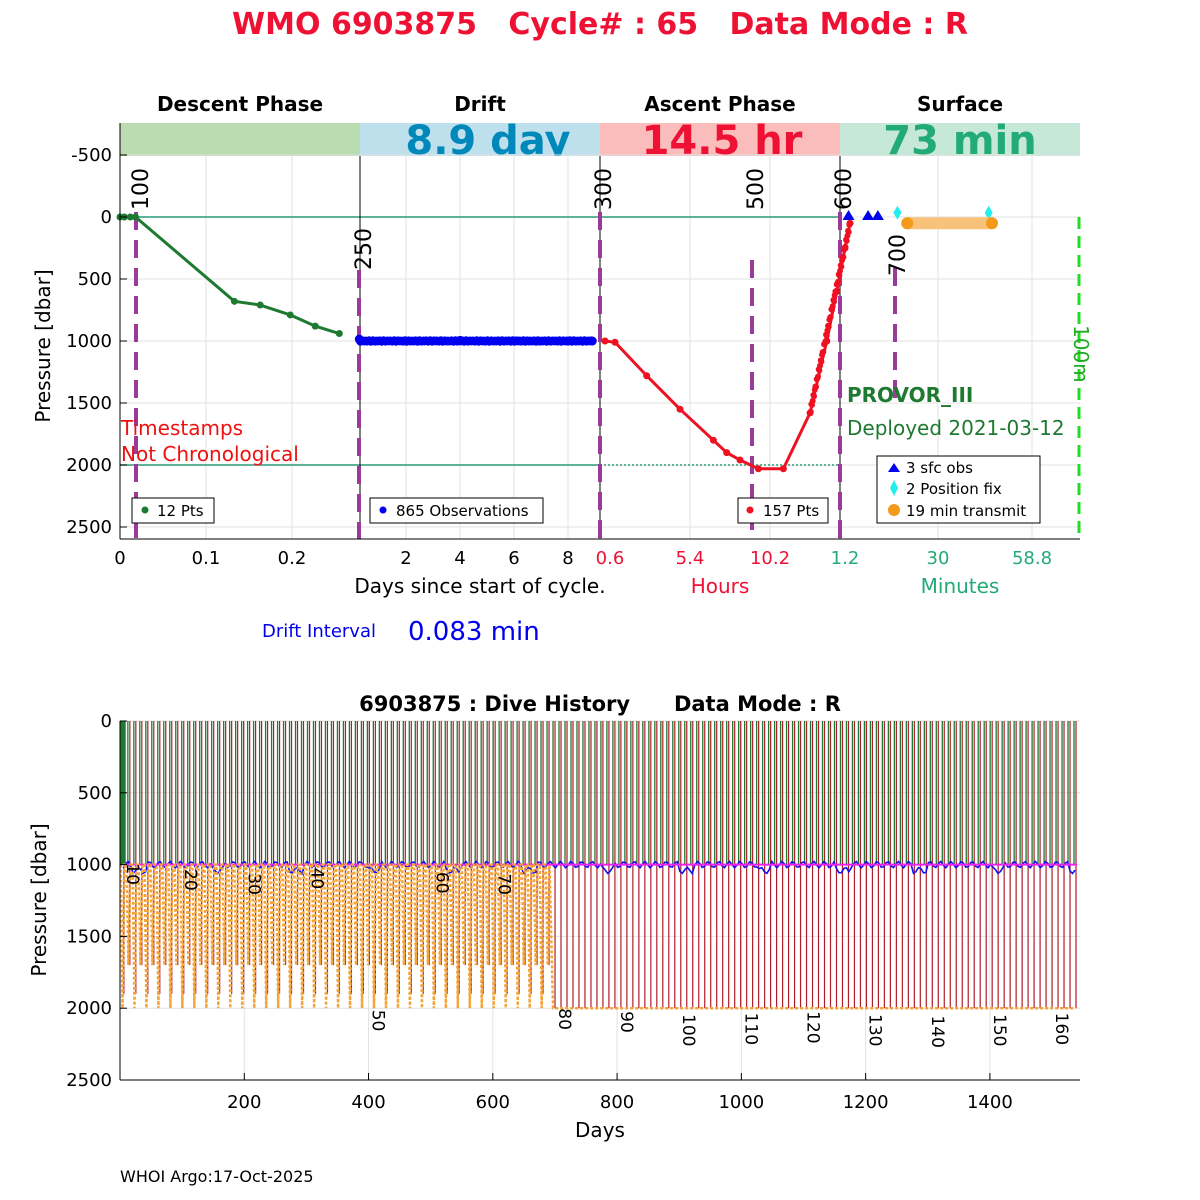 This screenshot has width=1200, height=1200. I want to click on cycle-label: 130, so click(875, 1030).